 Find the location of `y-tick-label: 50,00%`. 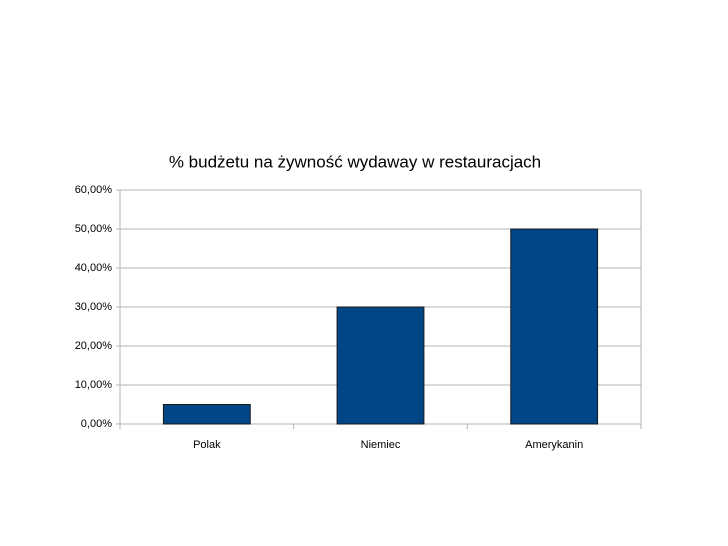

y-tick-label: 50,00% is located at coordinates (94, 229).